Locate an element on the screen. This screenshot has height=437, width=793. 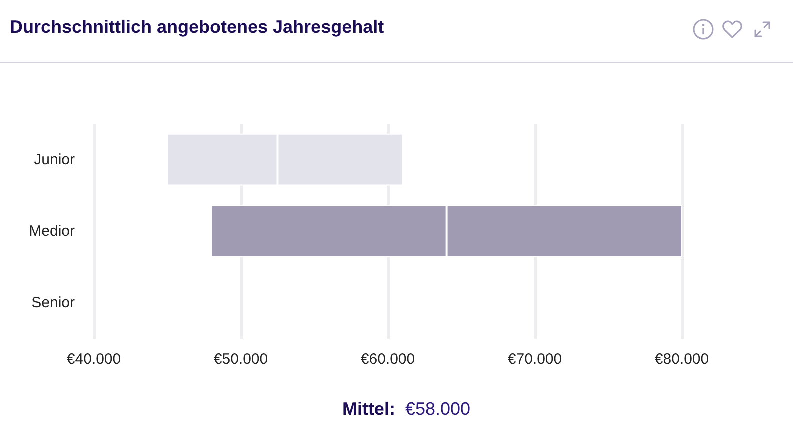
text: €58.000 is located at coordinates (438, 409).